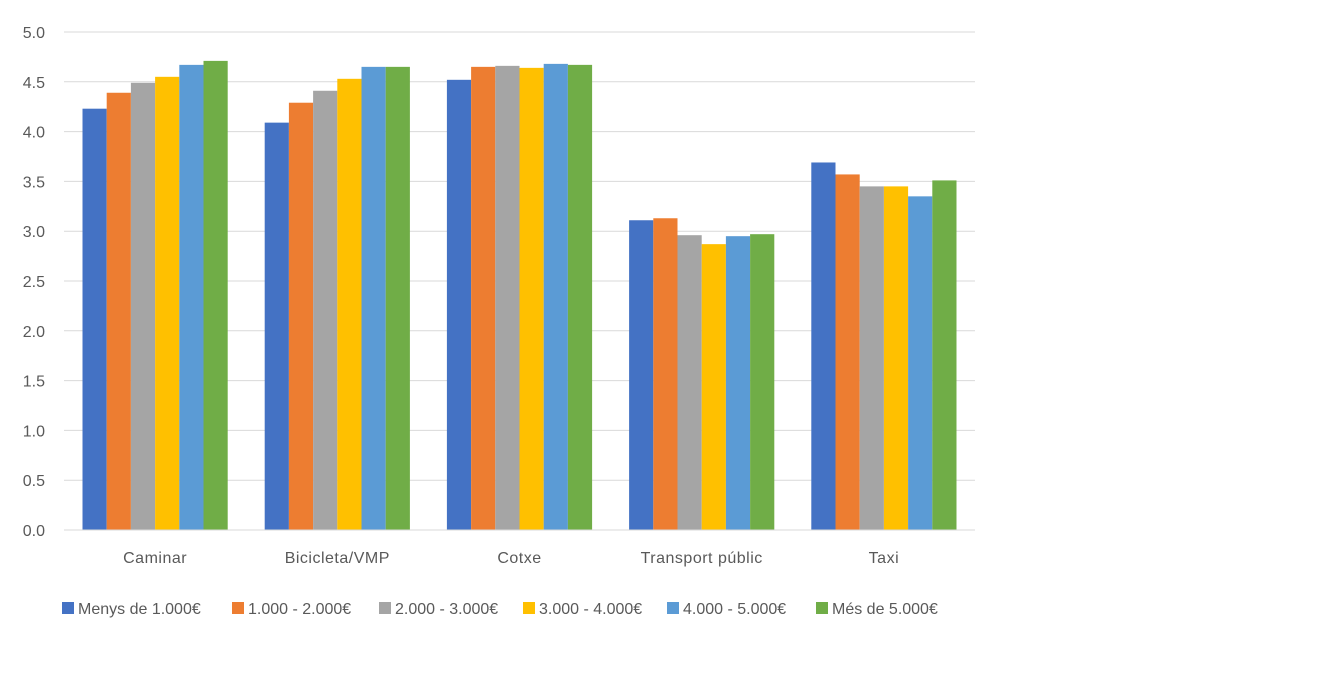 This screenshot has height=675, width=1319. I want to click on x-tick-label: Taxi, so click(884, 558).